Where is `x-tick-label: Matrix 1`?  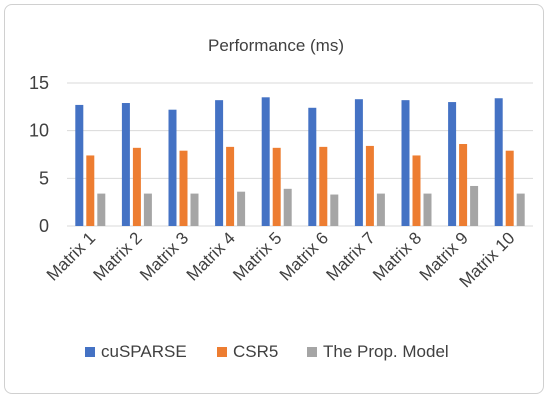 x-tick-label: Matrix 1 is located at coordinates (71, 256).